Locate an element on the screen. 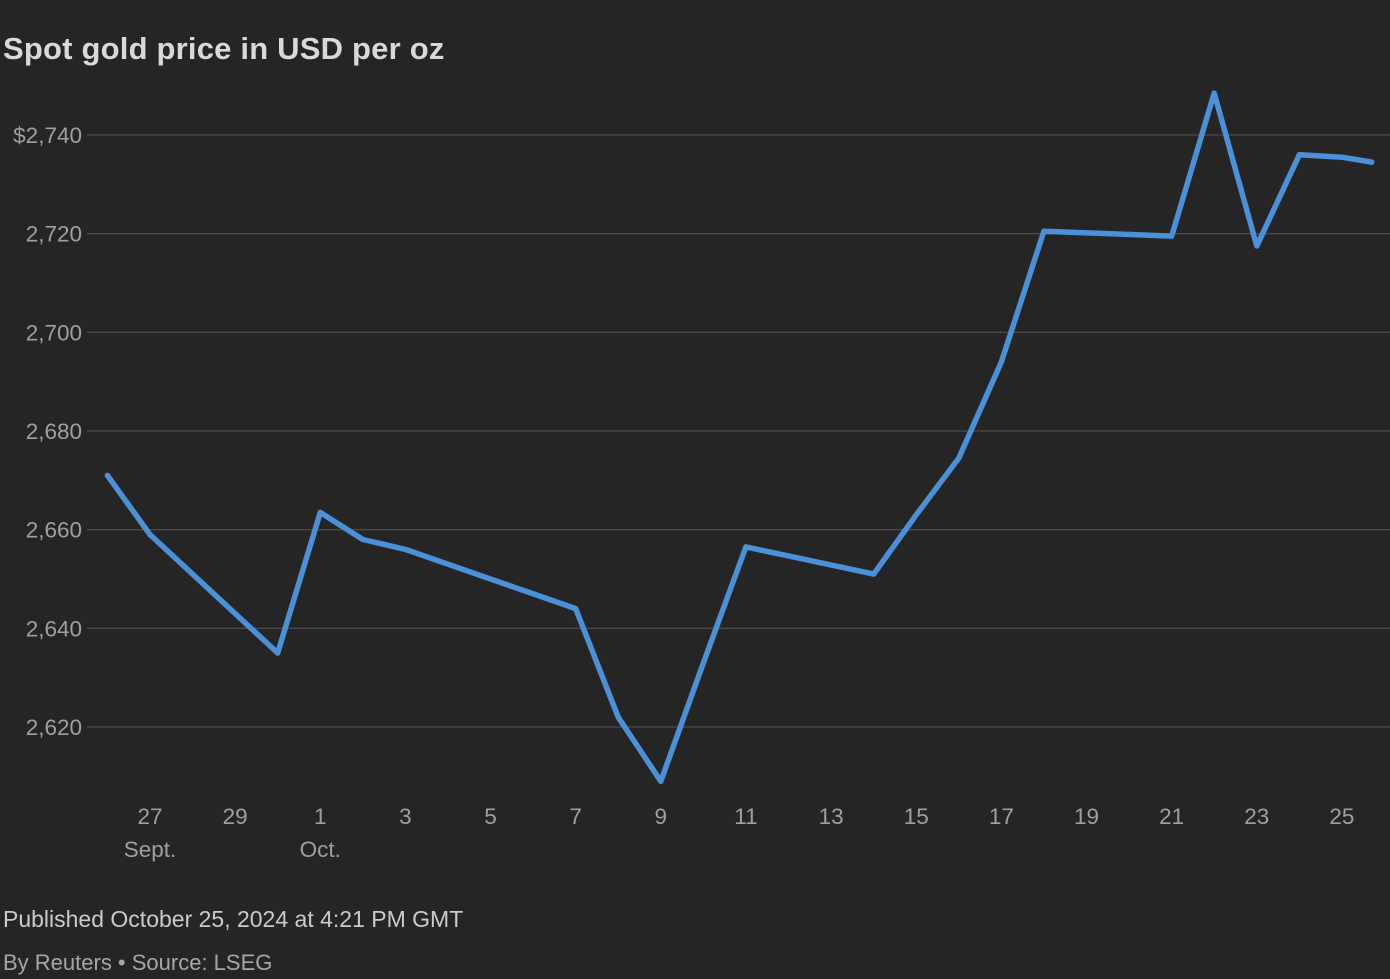  x-tick-label: 23 is located at coordinates (1256, 816).